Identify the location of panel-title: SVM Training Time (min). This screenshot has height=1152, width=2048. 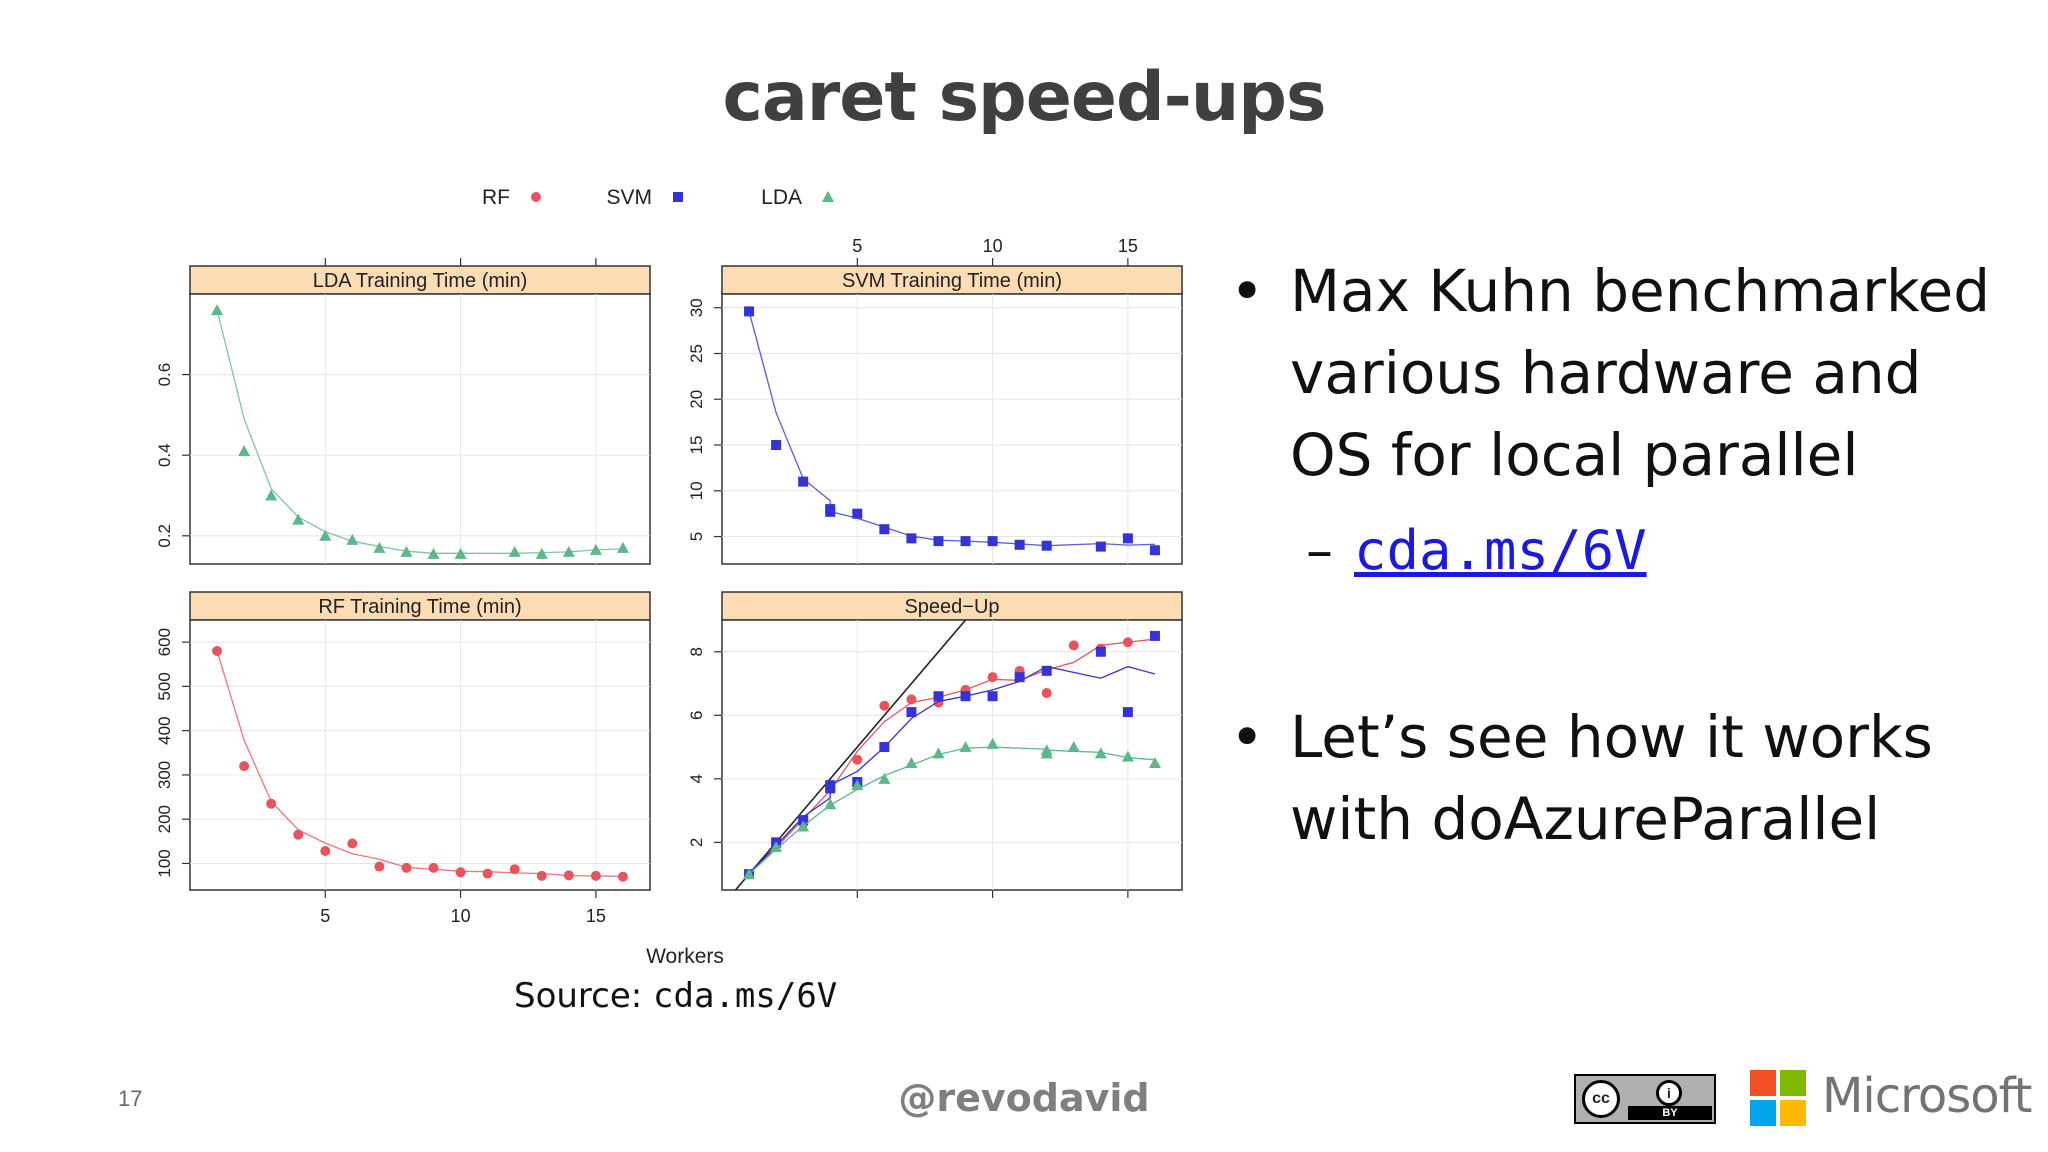
(952, 281).